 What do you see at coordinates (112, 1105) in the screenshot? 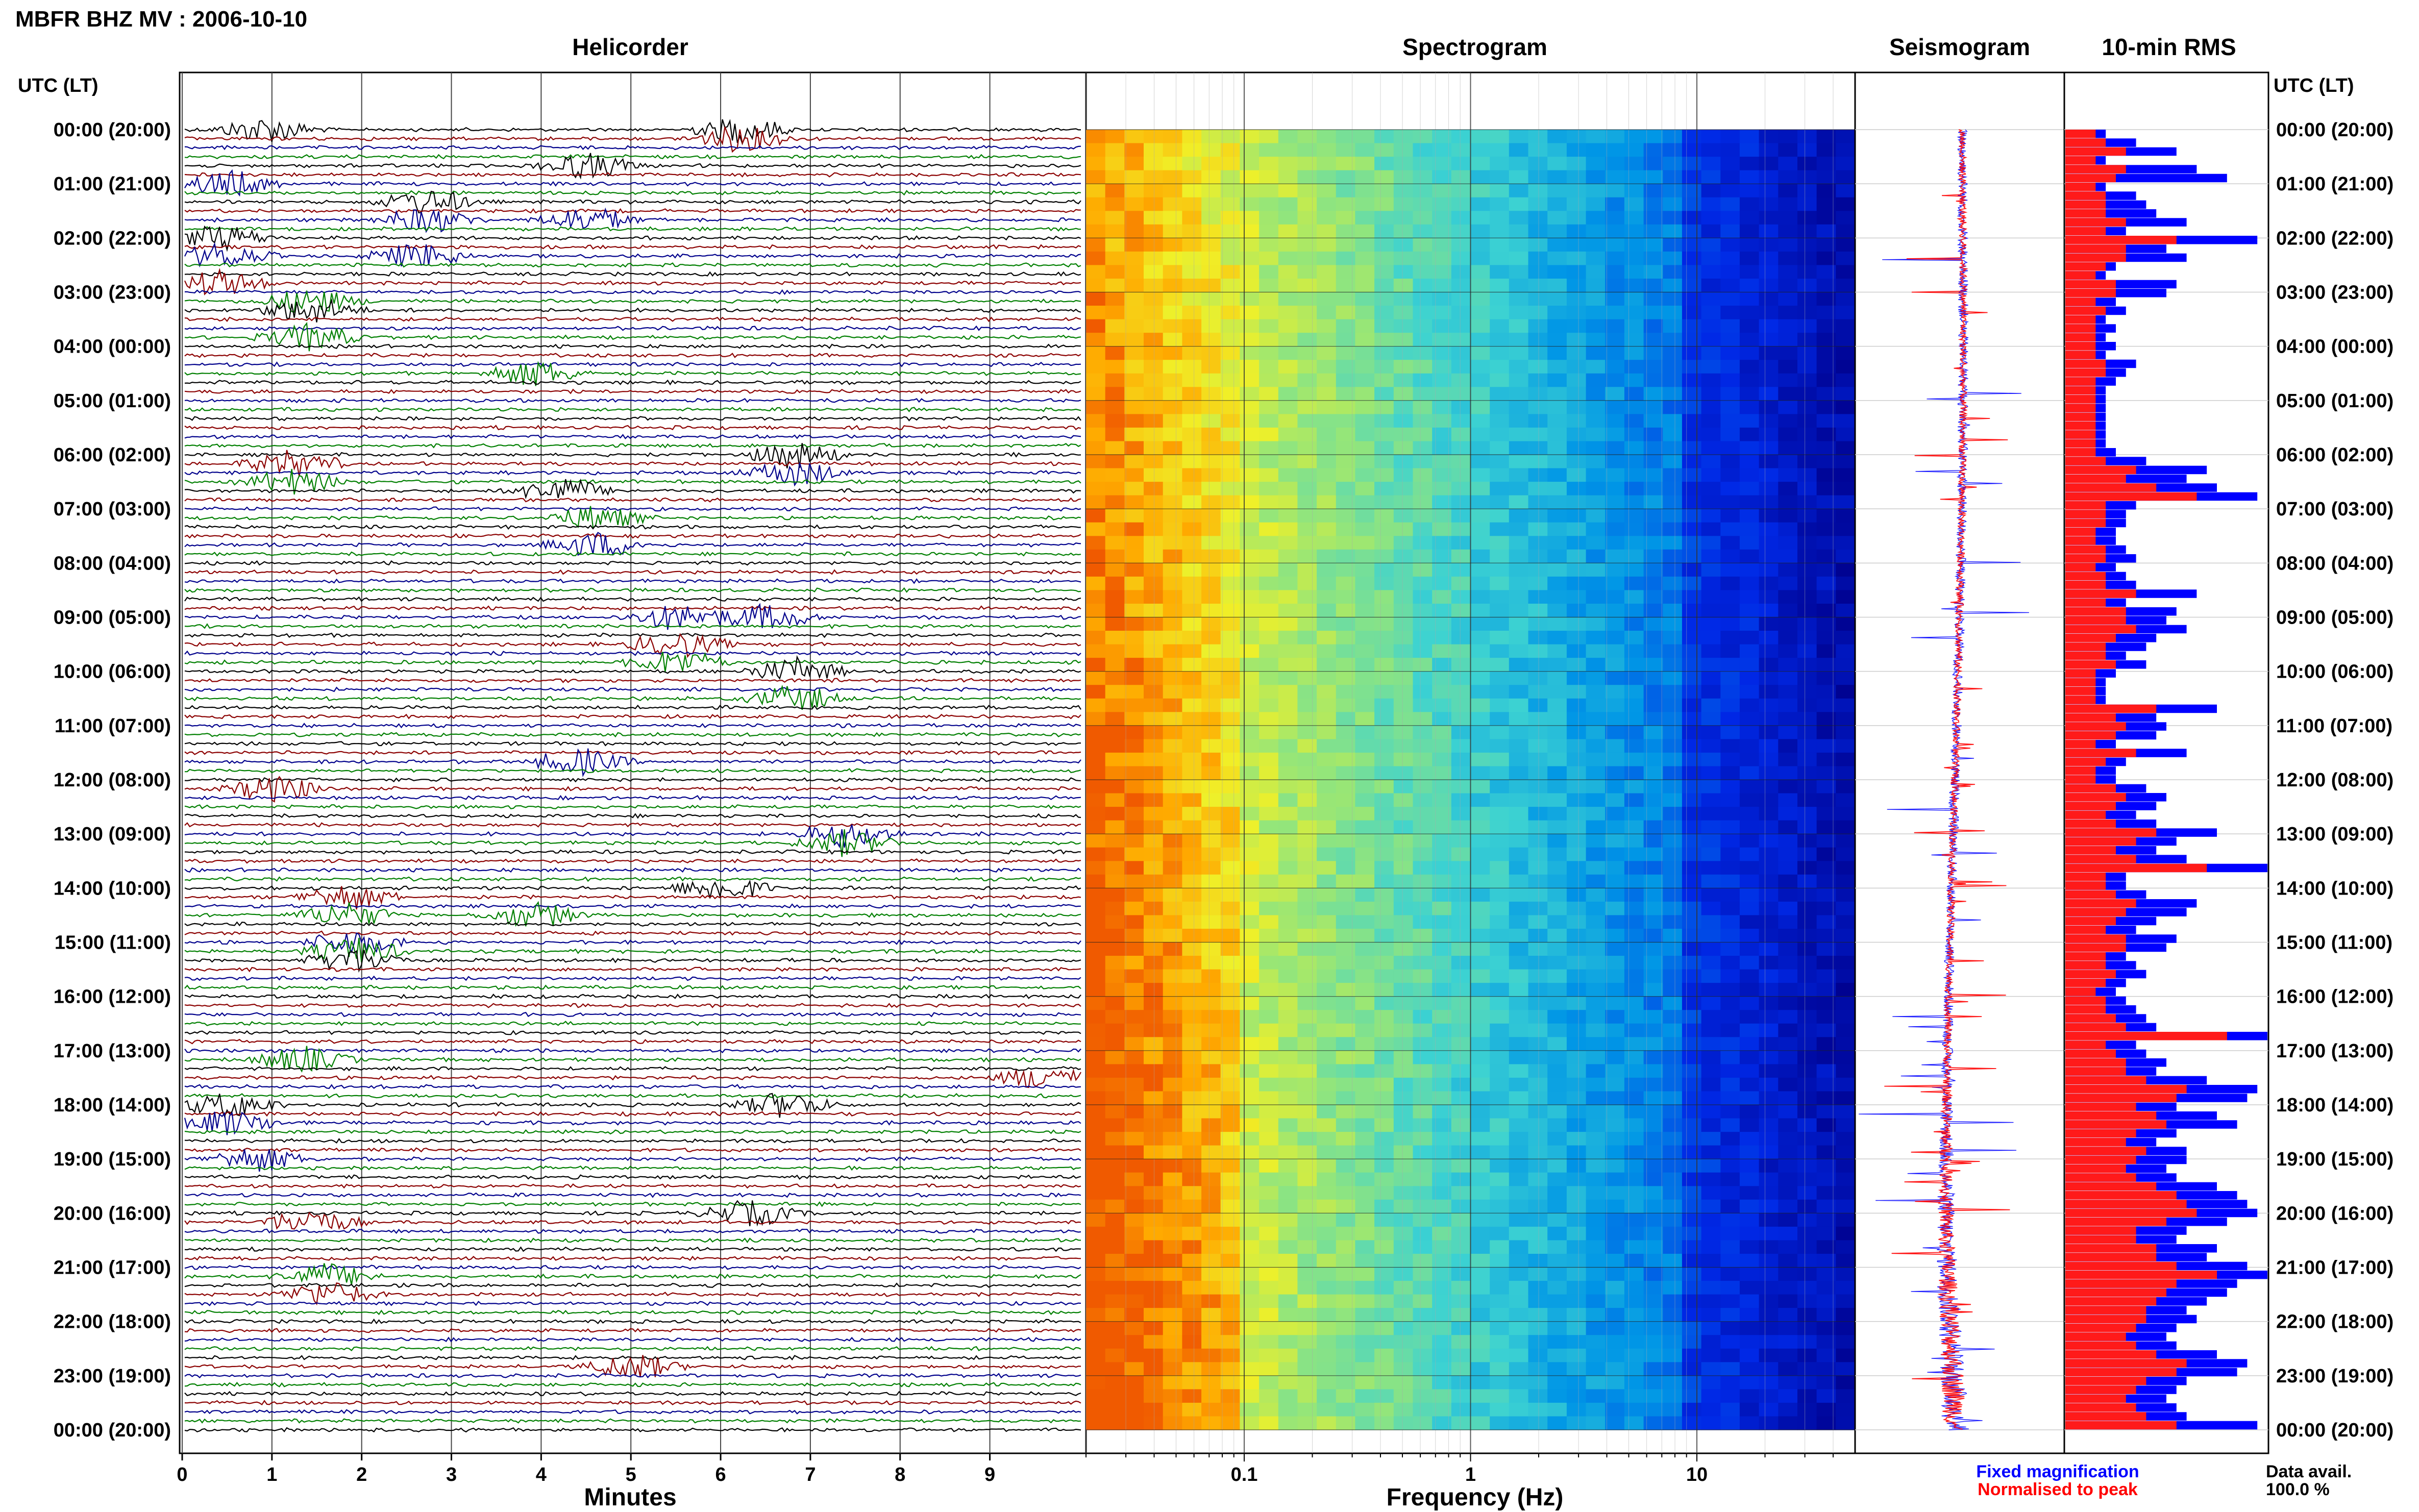
I see `time-label-left: 18:00 (14:00)` at bounding box center [112, 1105].